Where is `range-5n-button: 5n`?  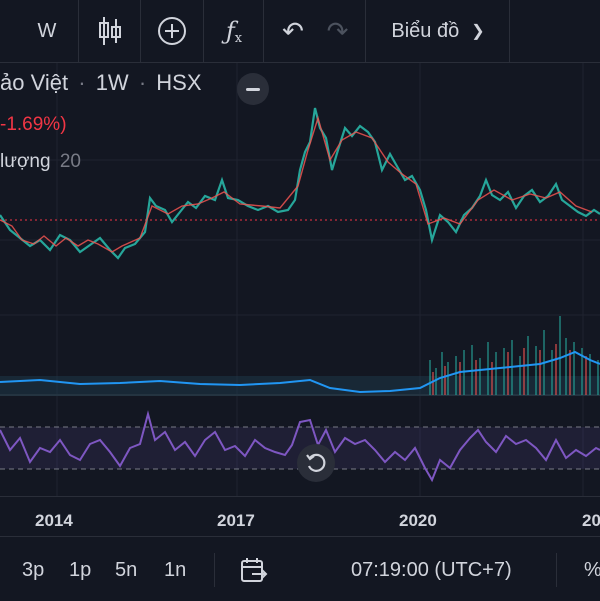 range-5n-button: 5n is located at coordinates (126, 570).